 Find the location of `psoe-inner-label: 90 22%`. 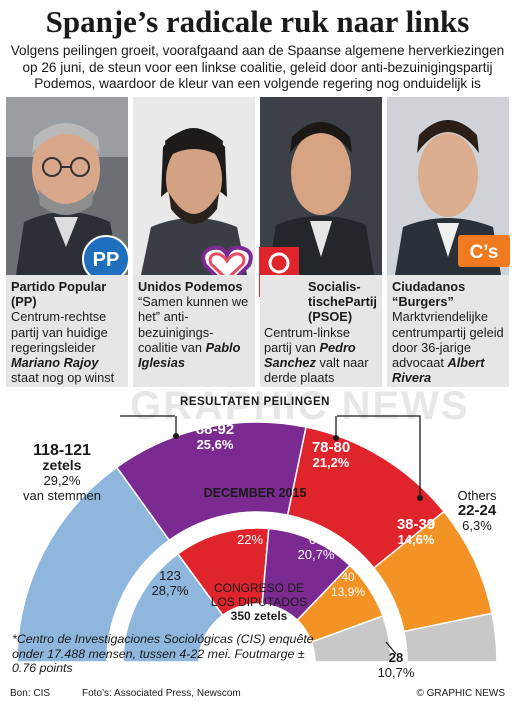

psoe-inner-label: 90 22% is located at coordinates (250, 532).